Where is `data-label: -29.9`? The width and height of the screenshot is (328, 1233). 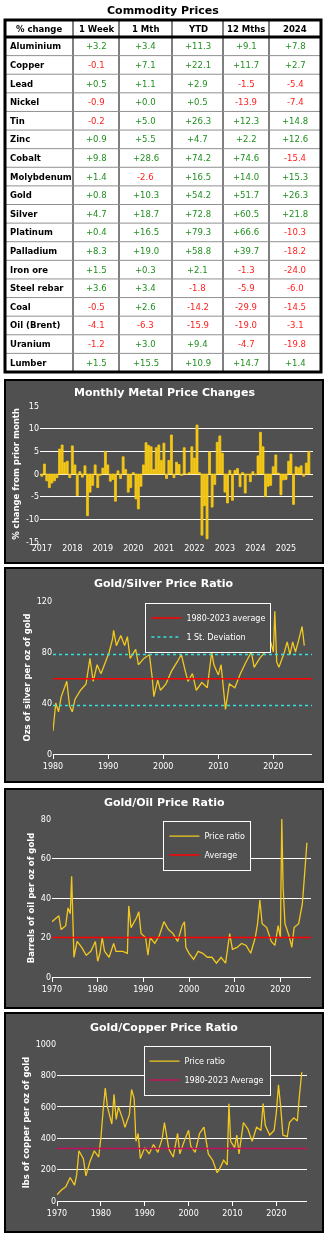 data-label: -29.9 is located at coordinates (246, 307).